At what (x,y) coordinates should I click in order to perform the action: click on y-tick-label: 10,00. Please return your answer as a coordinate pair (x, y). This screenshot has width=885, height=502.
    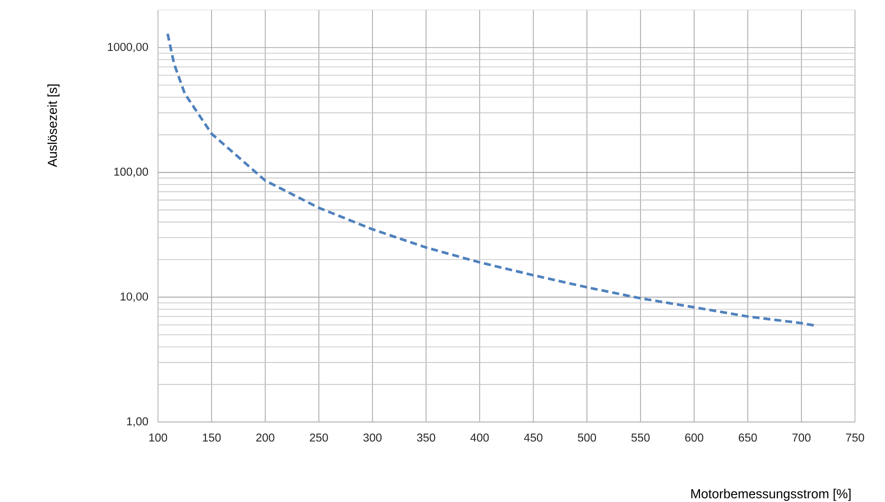
    Looking at the image, I should click on (134, 297).